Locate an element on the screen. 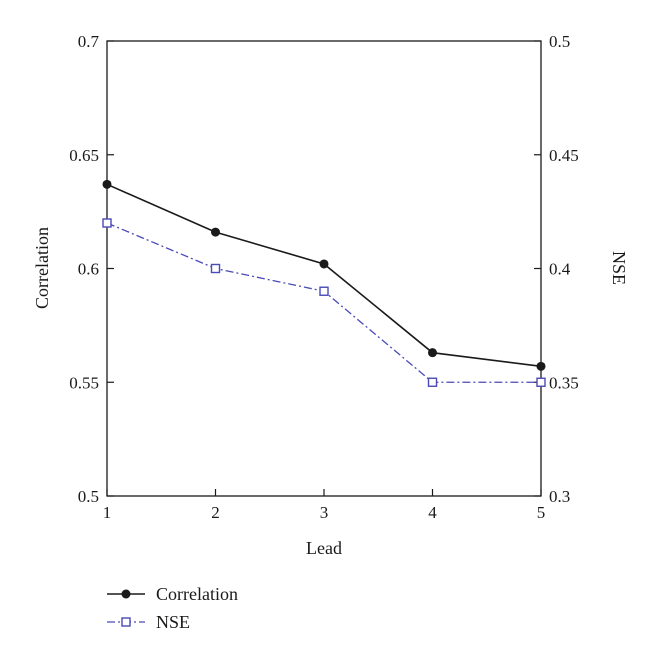 This screenshot has height=660, width=650. legend-correlation-marker is located at coordinates (126, 594).